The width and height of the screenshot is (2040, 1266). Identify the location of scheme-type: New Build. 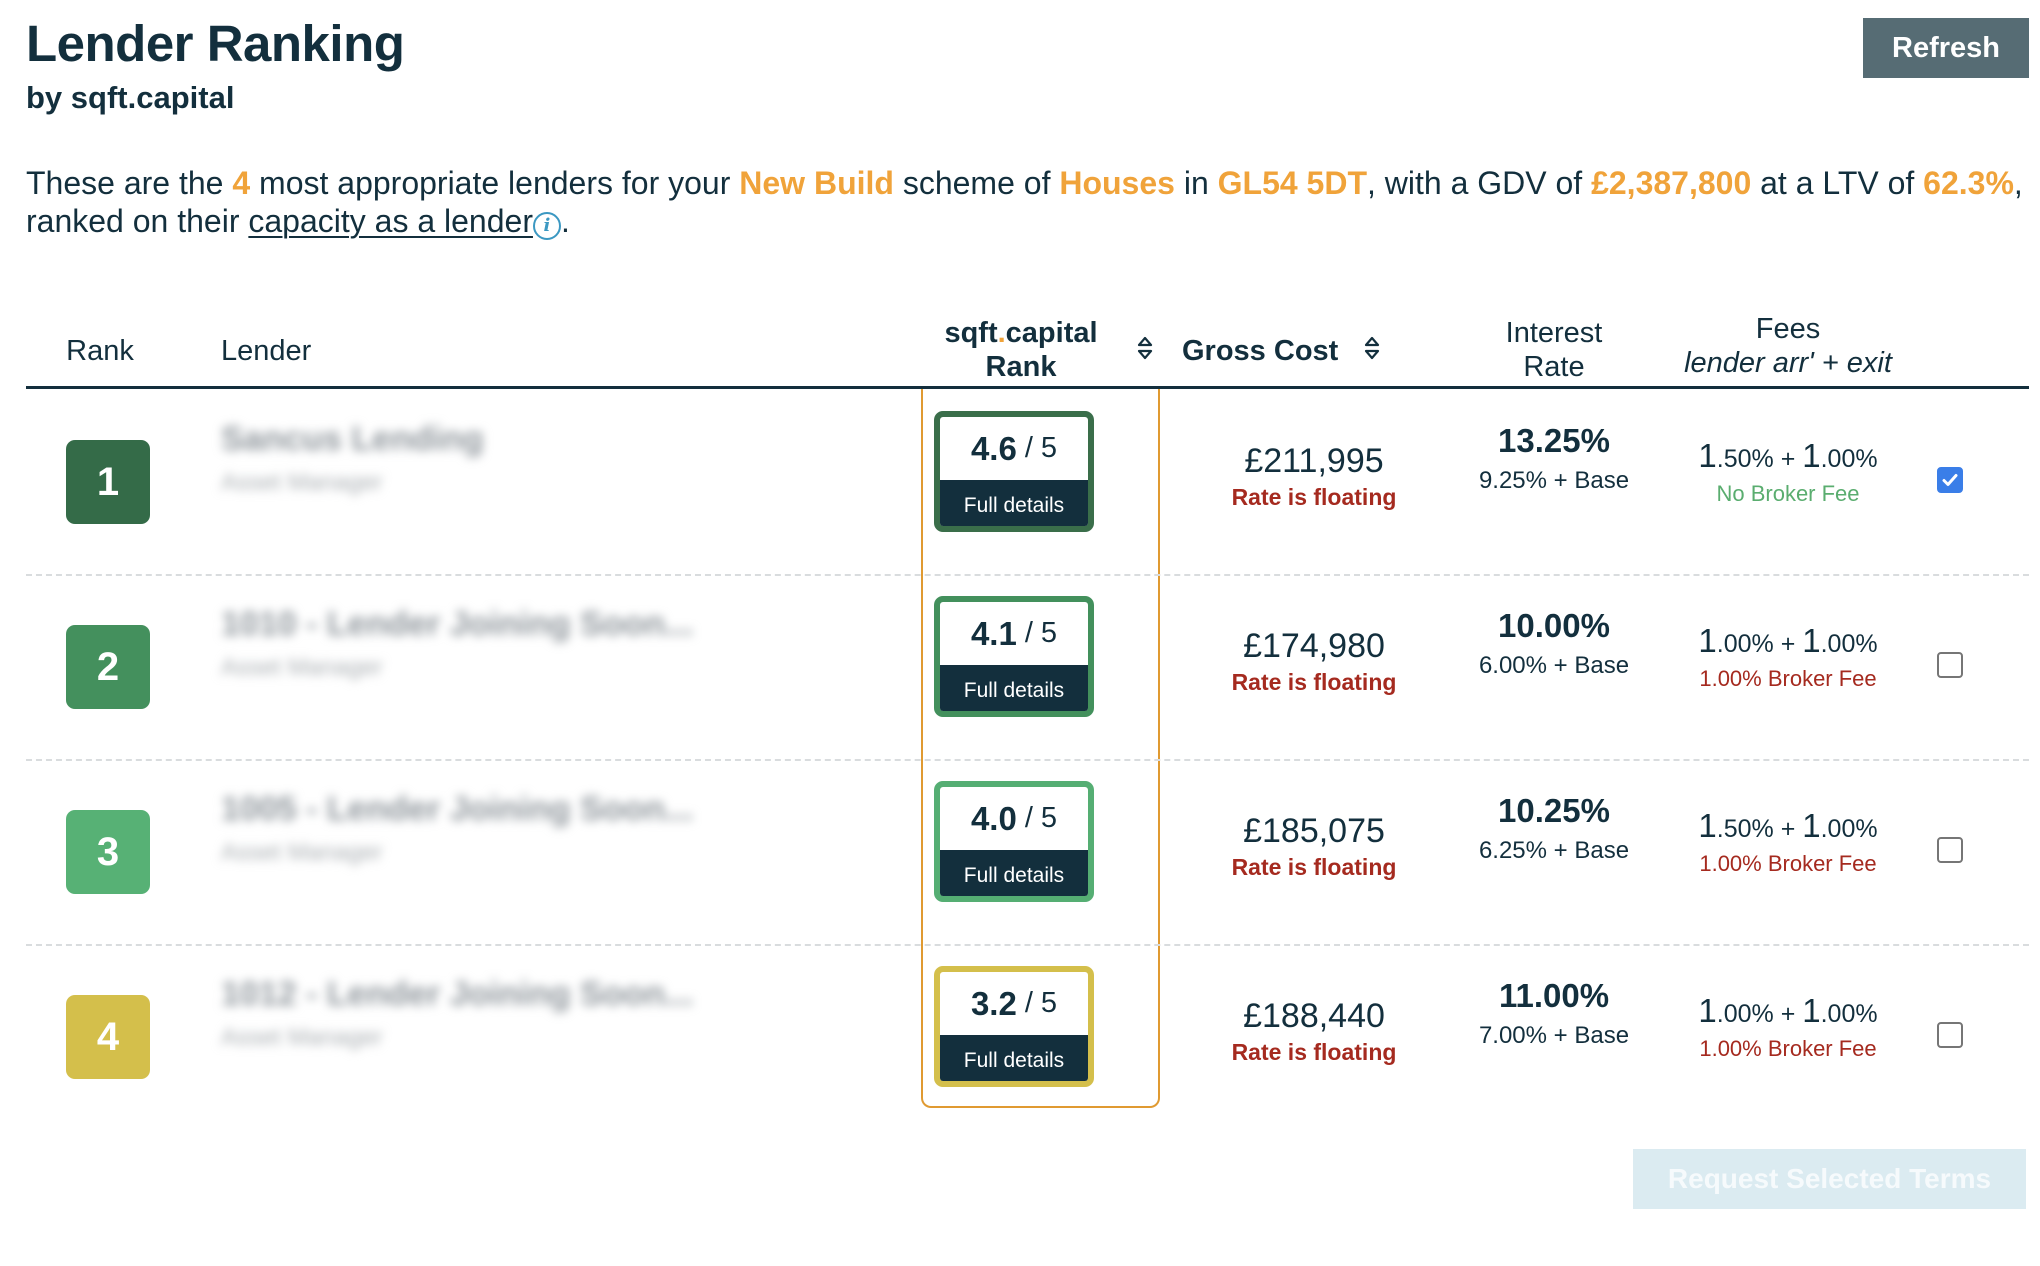
(816, 183).